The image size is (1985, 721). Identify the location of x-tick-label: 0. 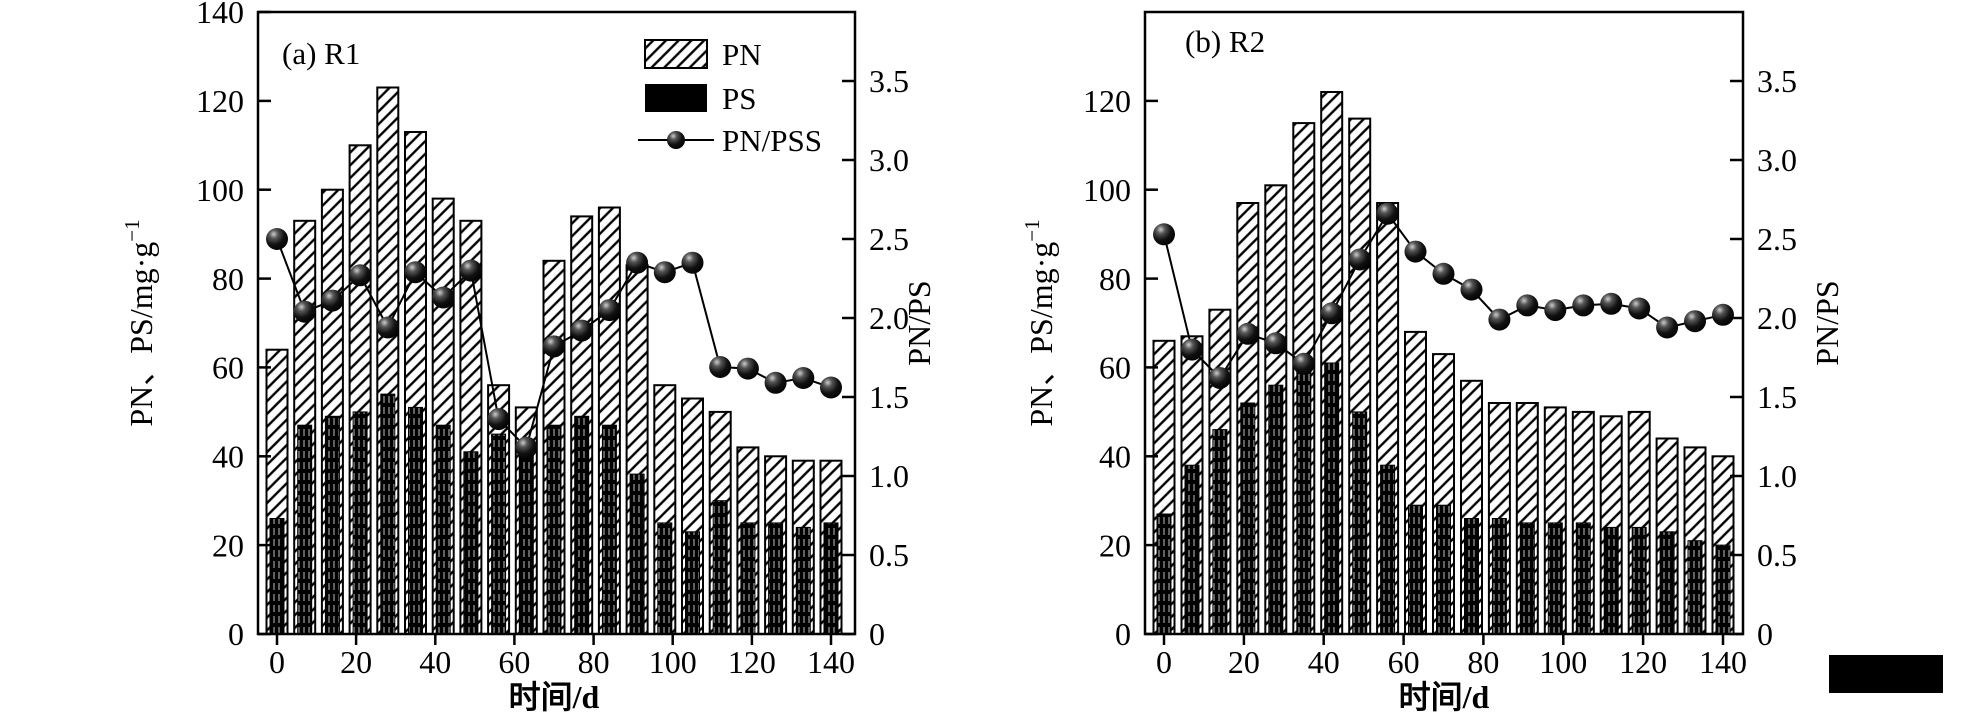
(277, 662).